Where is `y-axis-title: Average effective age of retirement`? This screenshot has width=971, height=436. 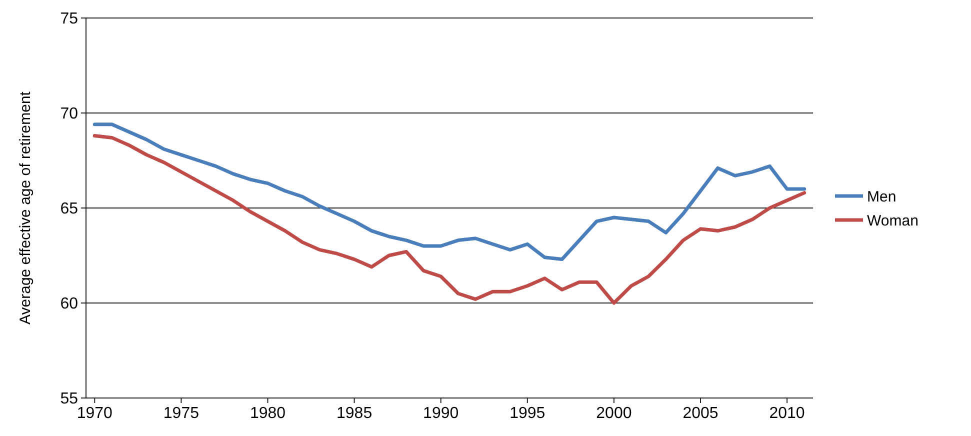
y-axis-title: Average effective age of retirement is located at coordinates (25, 207).